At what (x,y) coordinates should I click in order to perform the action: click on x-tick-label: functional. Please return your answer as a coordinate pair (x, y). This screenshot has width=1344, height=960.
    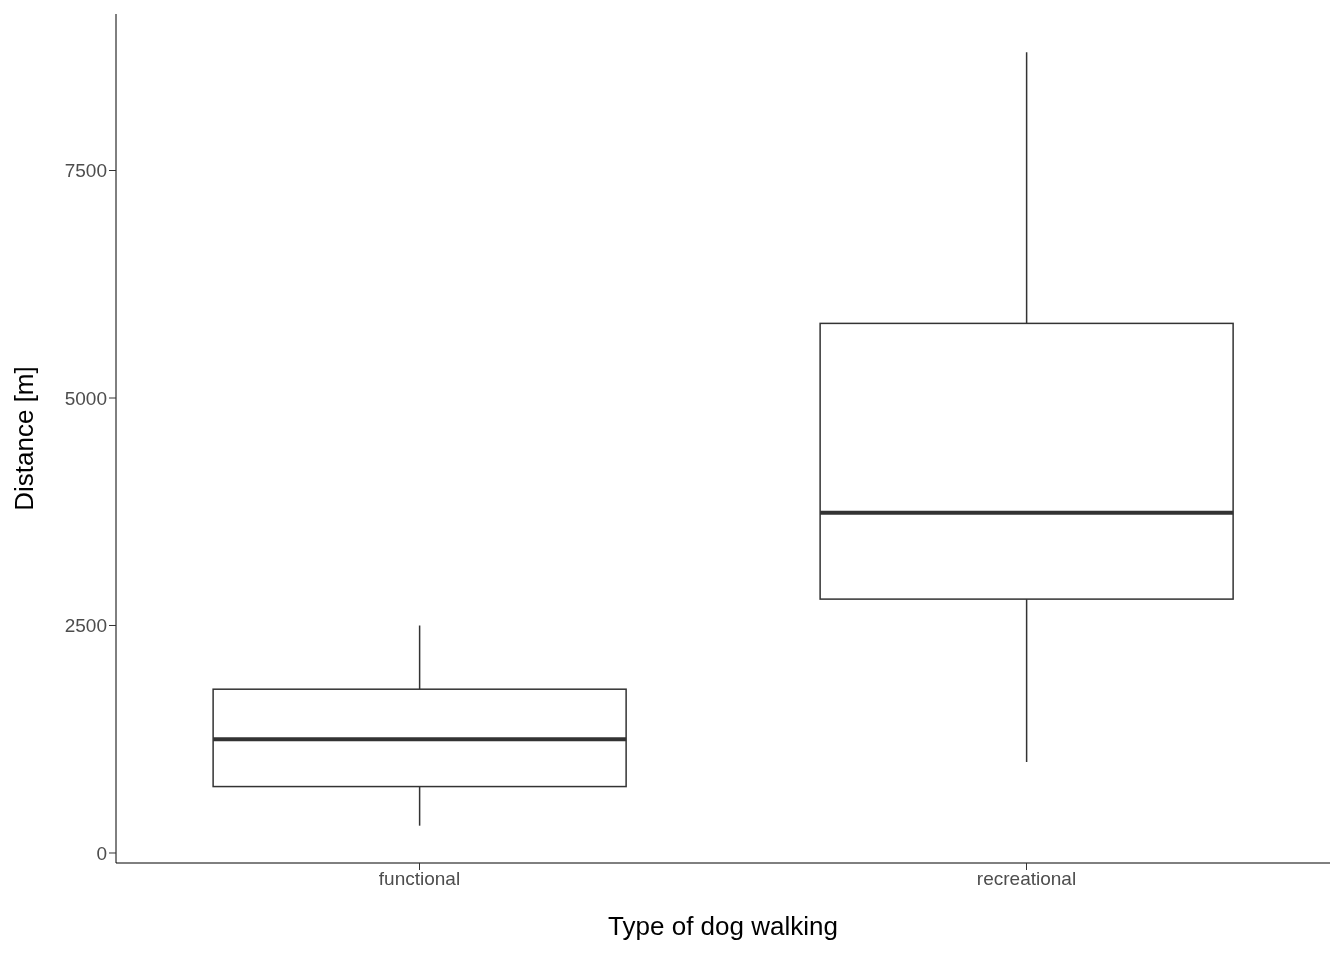
    Looking at the image, I should click on (419, 879).